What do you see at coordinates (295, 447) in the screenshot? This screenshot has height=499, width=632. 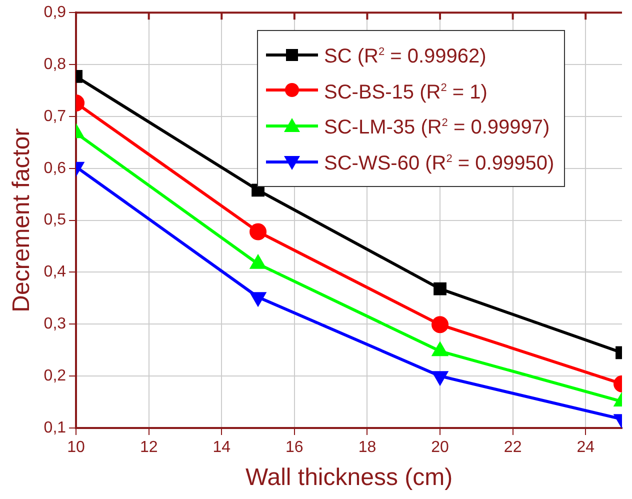 I see `x-tick-label: 16` at bounding box center [295, 447].